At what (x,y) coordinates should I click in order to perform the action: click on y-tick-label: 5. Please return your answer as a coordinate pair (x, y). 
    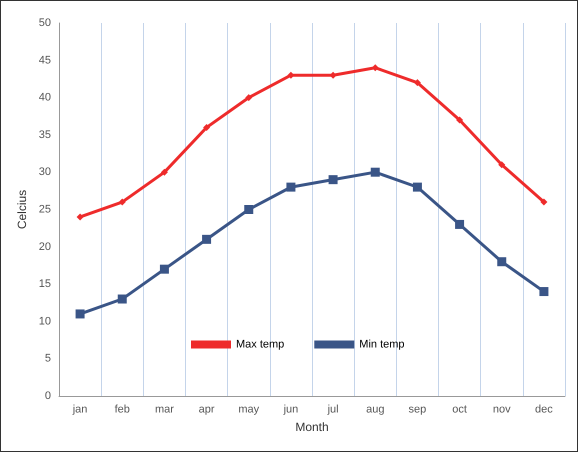
    Looking at the image, I should click on (47, 358).